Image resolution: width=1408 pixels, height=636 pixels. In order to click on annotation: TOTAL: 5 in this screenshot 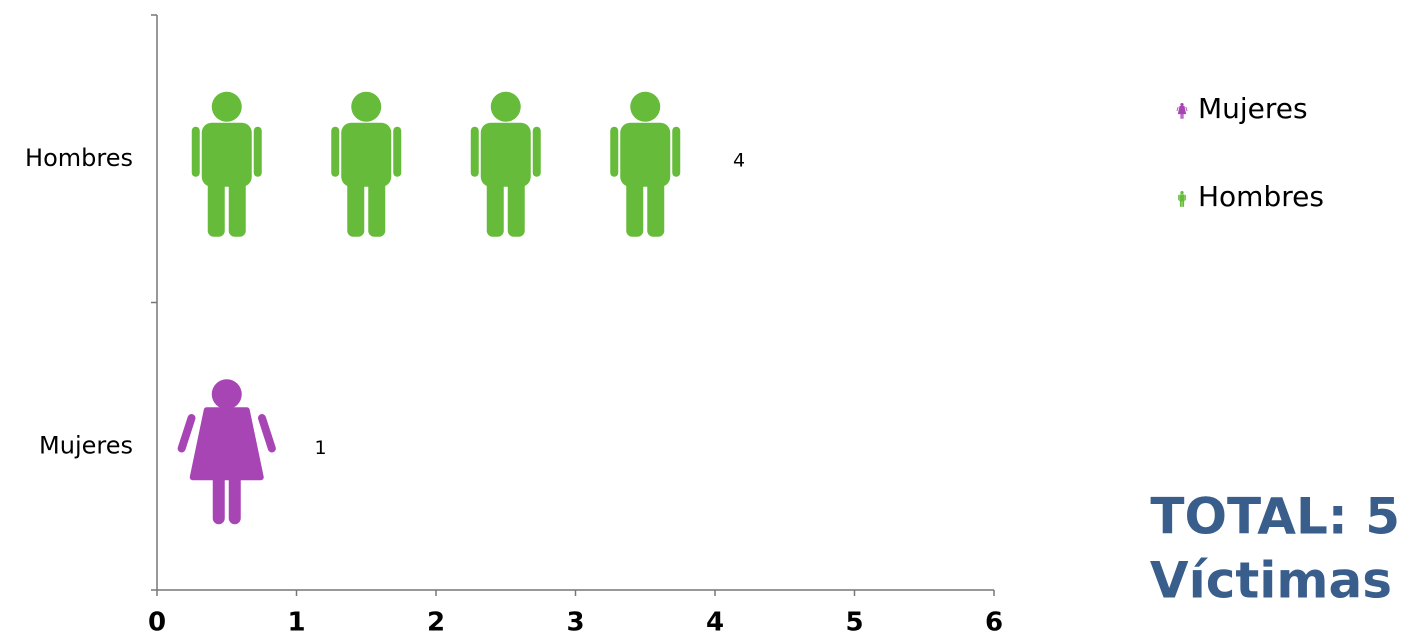, I will do `click(1275, 517)`.